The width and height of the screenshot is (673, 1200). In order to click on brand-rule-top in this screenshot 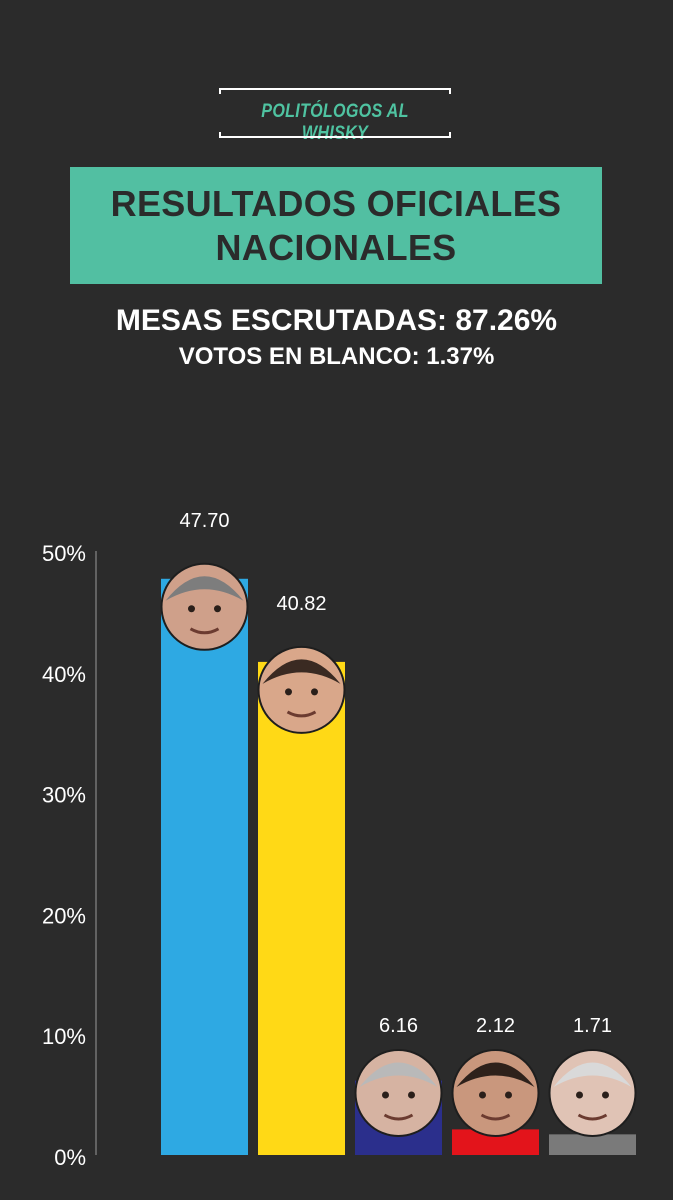, I will do `click(335, 91)`.